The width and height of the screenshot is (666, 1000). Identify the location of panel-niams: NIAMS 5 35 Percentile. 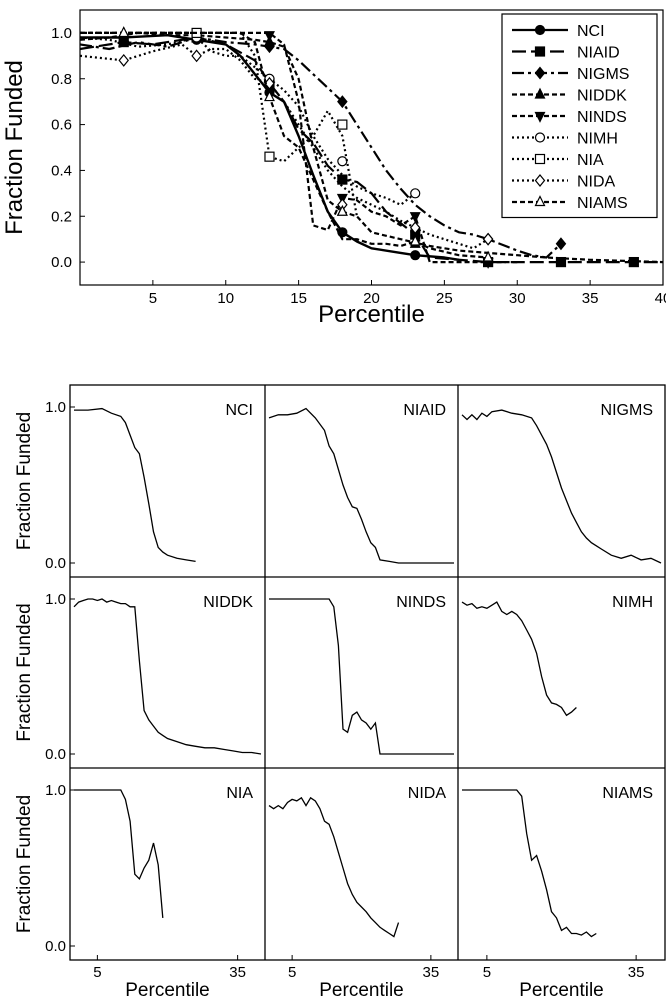
(557, 892).